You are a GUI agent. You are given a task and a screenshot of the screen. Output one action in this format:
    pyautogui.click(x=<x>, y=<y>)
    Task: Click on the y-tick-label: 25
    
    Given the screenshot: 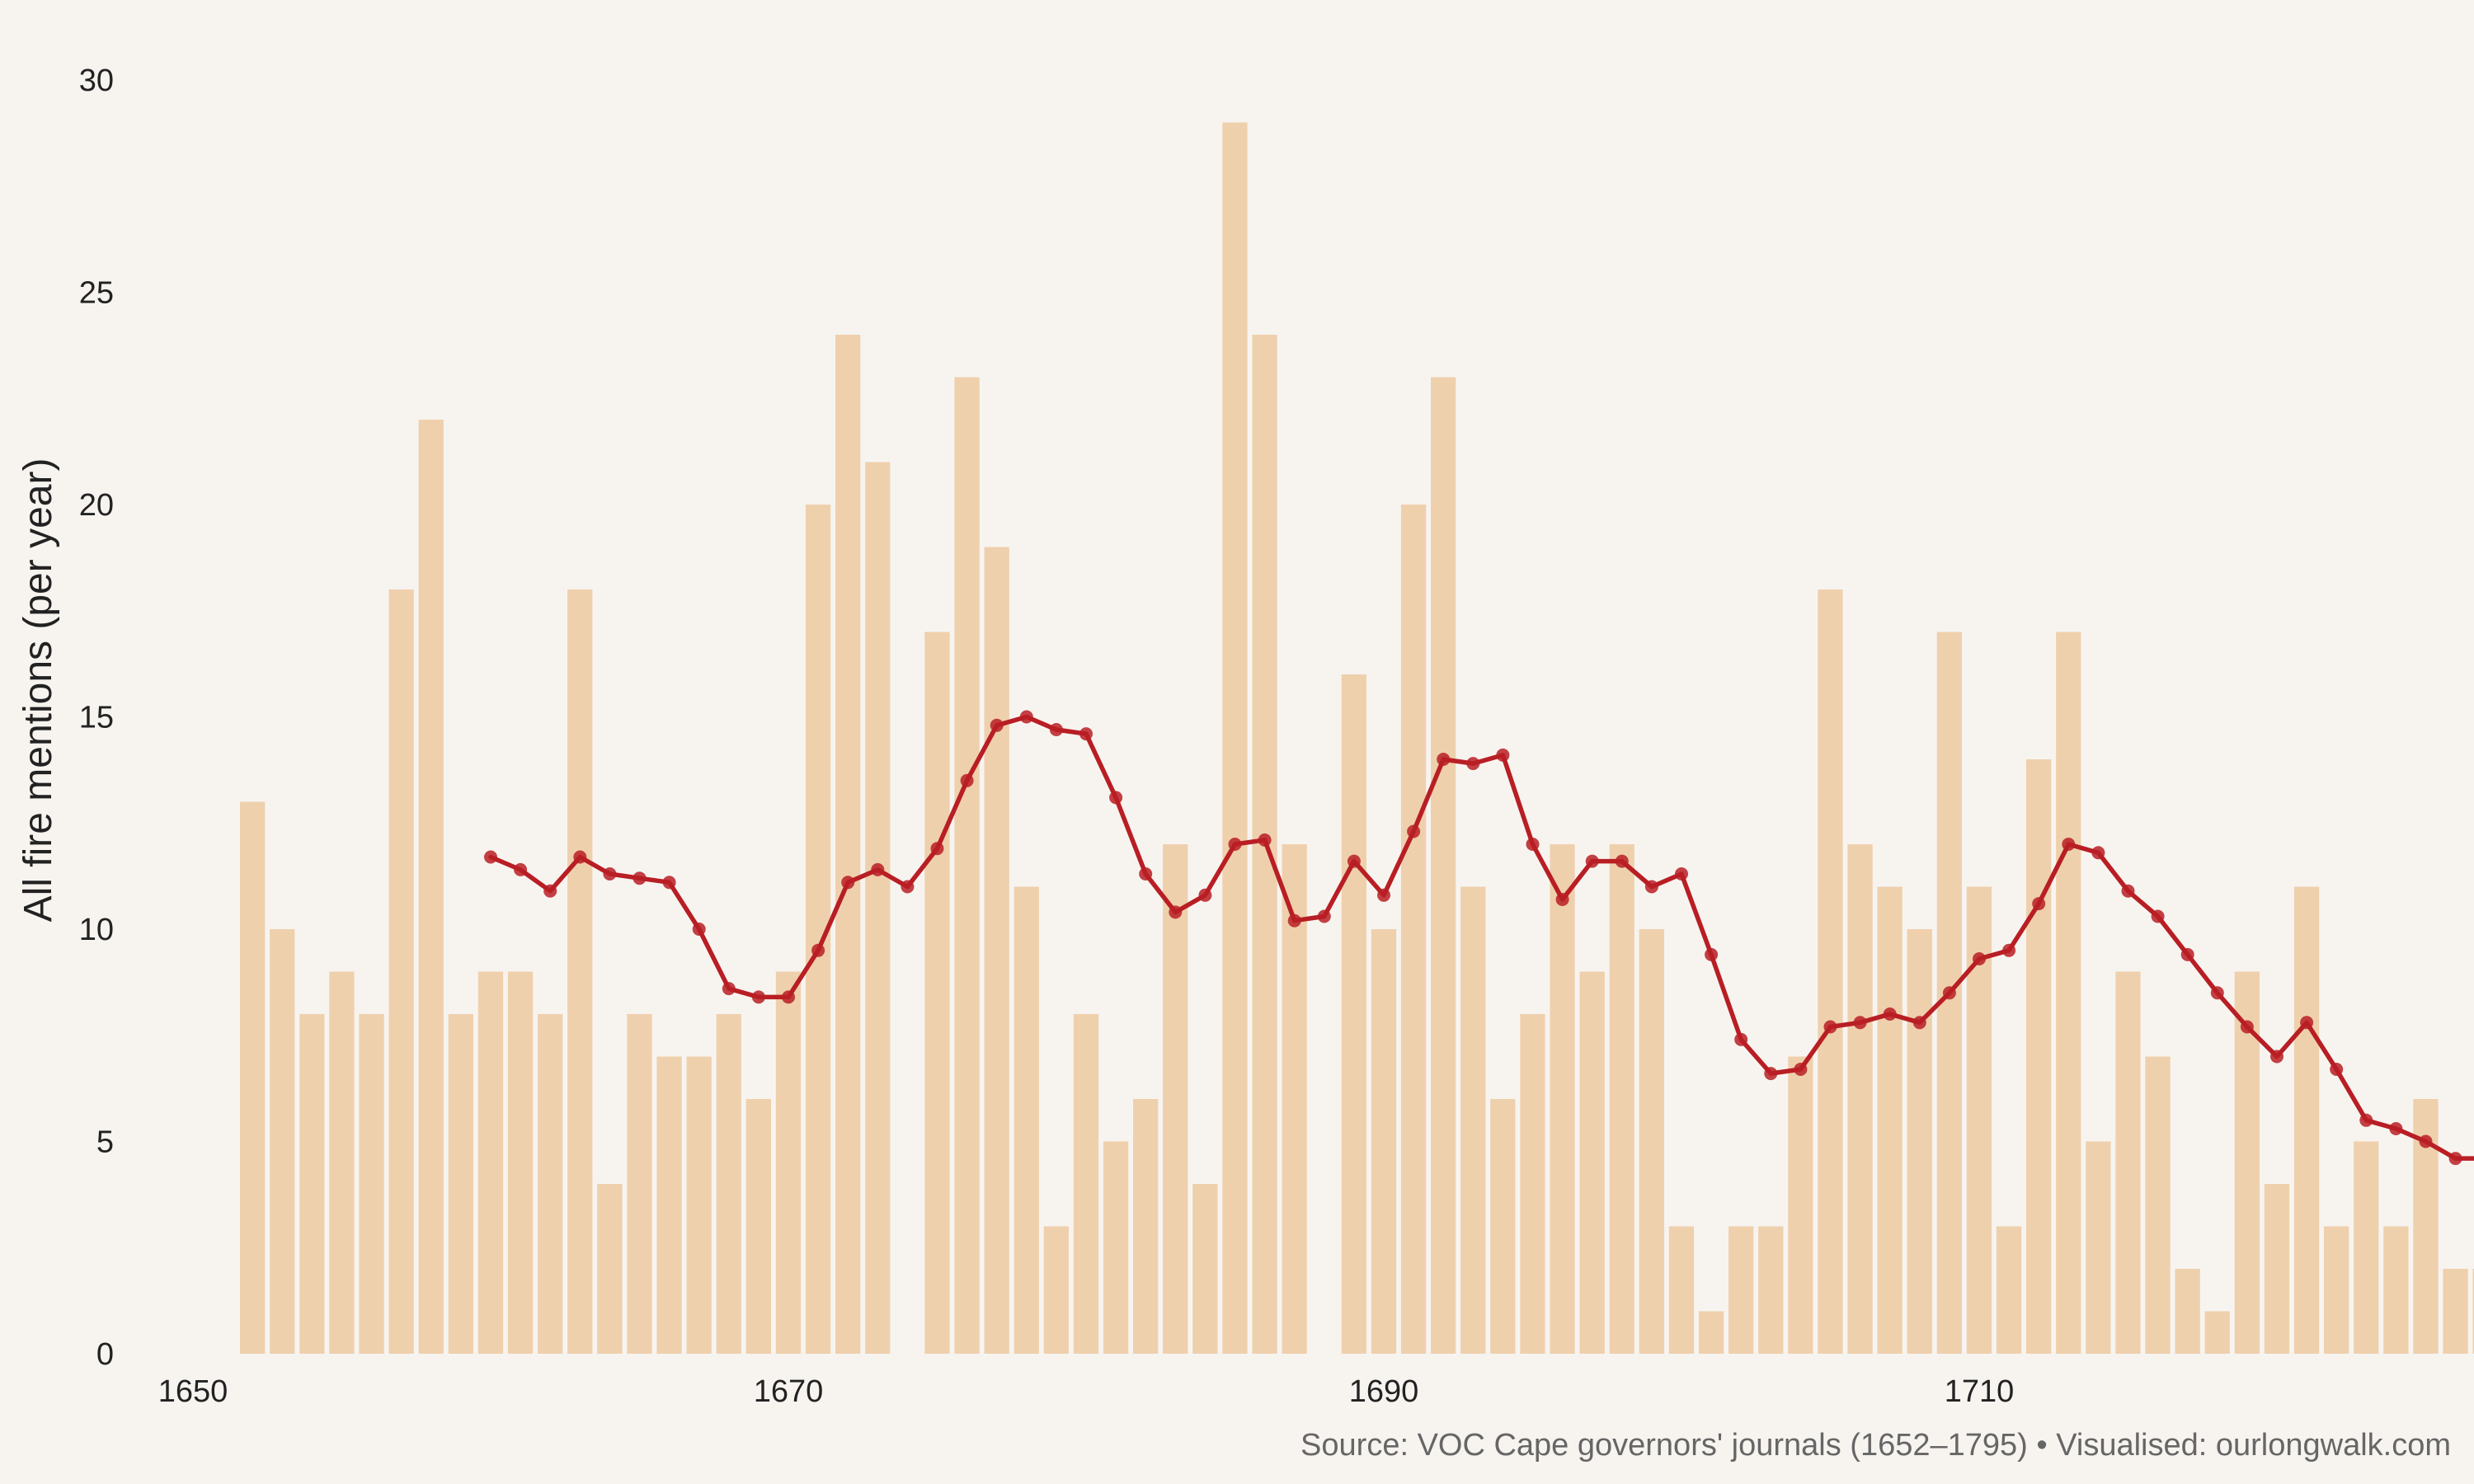 What is the action you would take?
    pyautogui.click(x=96, y=293)
    